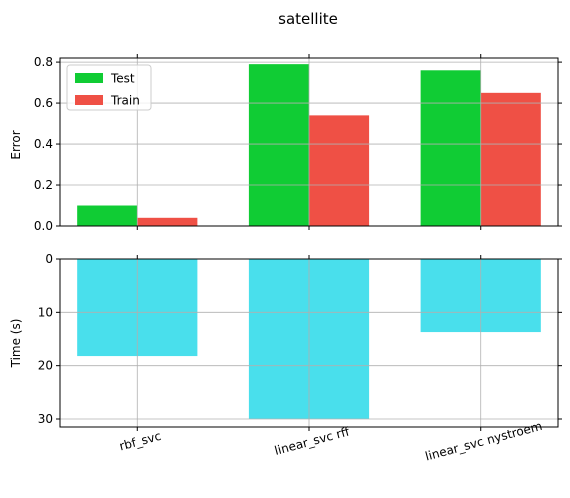 The width and height of the screenshot is (570, 498). I want to click on x-tick-labels: rbf_svc linear_svc rff linear_svc nystroem, so click(331, 441).